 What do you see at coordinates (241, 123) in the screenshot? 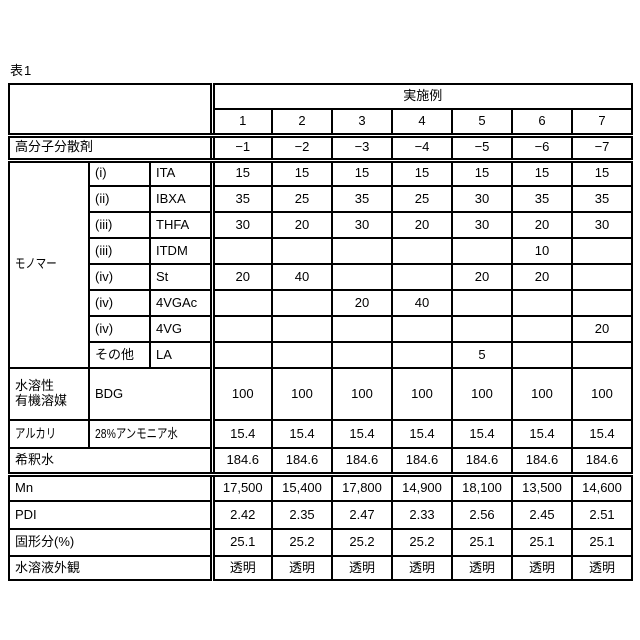
I see `example-number-cell: 1` at bounding box center [241, 123].